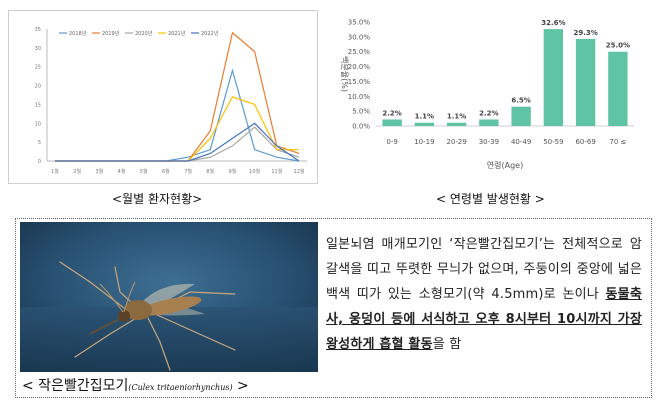  Describe the element at coordinates (180, 387) in the screenshot. I see `photo-caption-latin: (Culex tritaeniorhynchus)` at that location.